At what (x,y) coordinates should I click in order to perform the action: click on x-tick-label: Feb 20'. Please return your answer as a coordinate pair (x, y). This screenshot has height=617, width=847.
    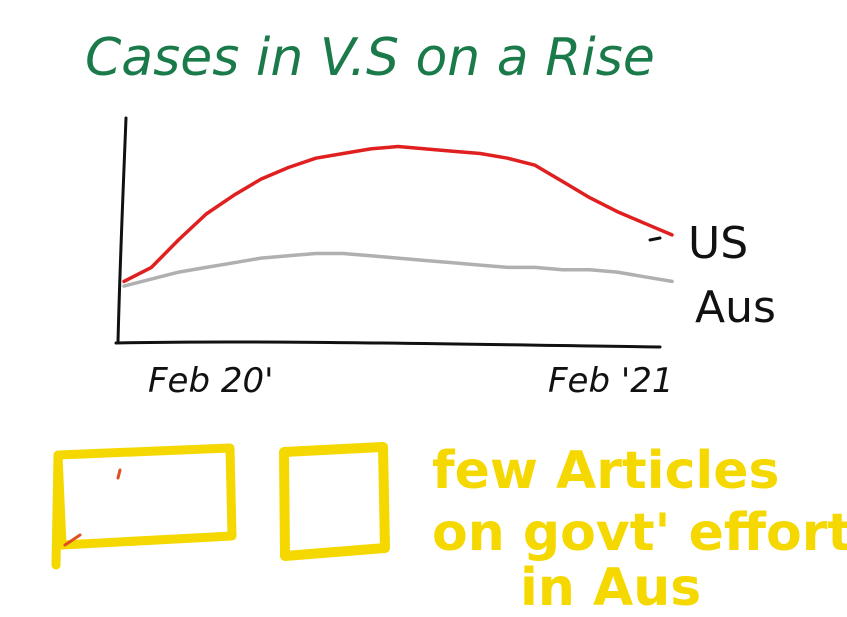
    Looking at the image, I should click on (210, 381).